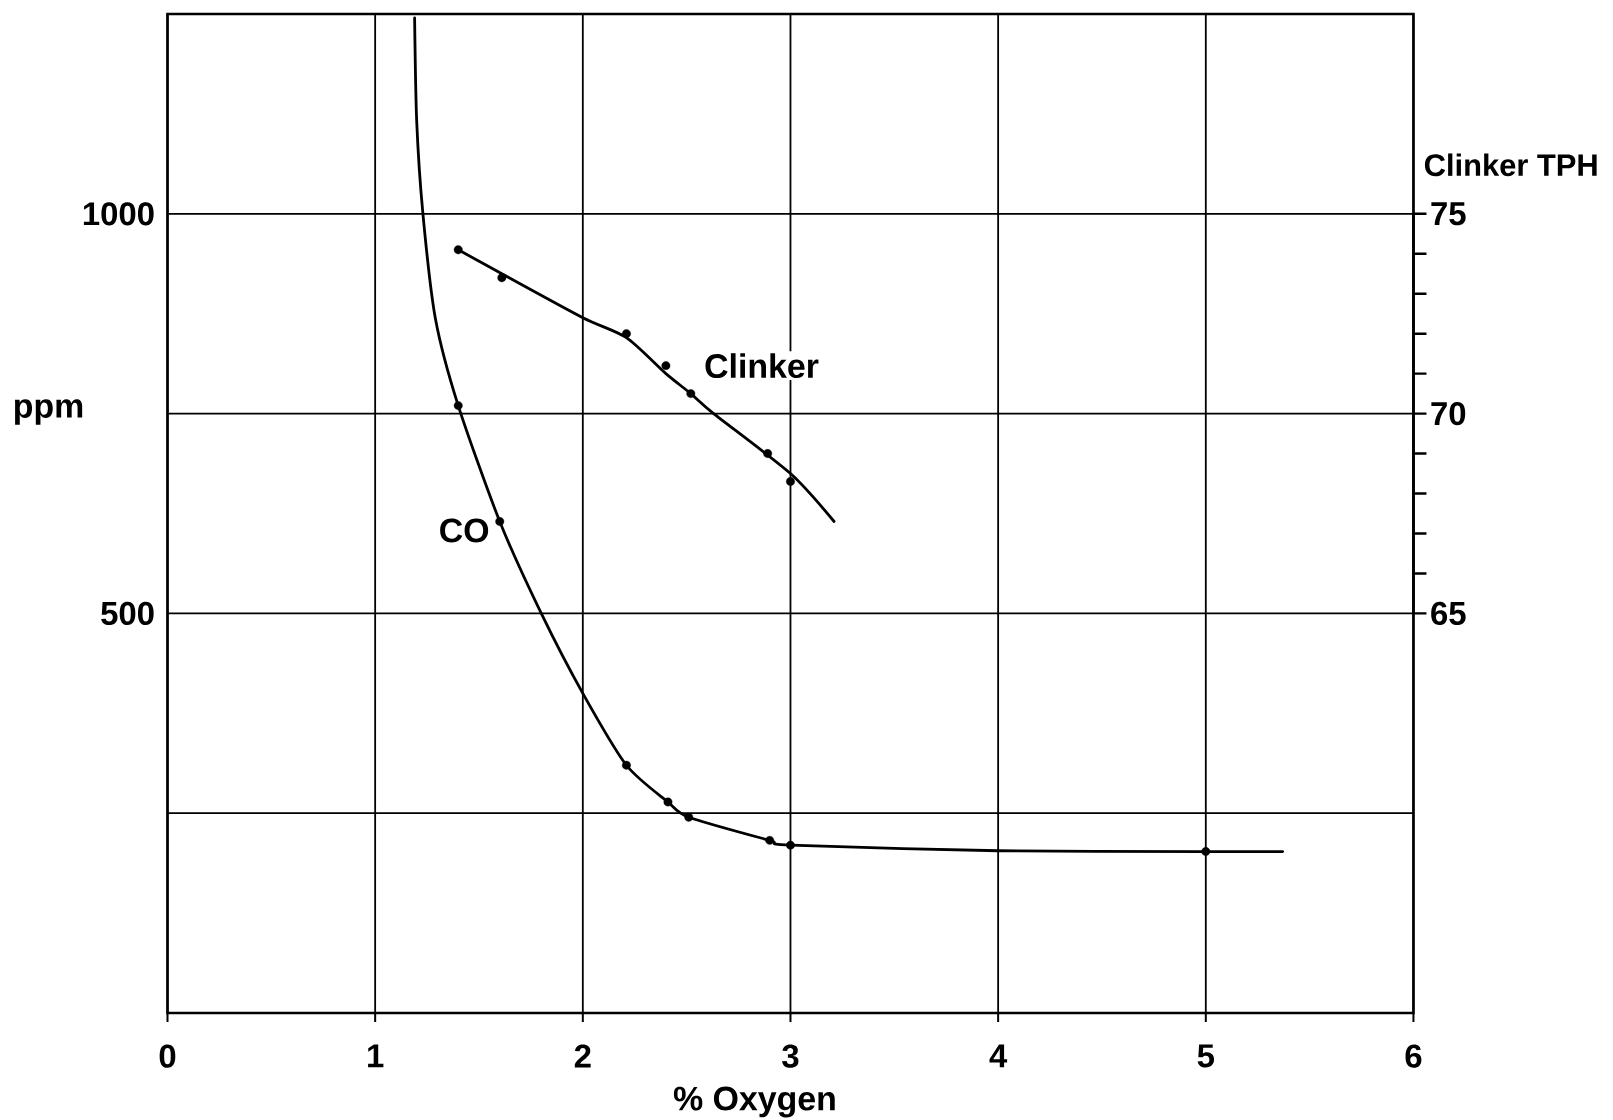 This screenshot has height=1120, width=1613. Describe the element at coordinates (48, 412) in the screenshot. I see `y-axis-title: ppm` at that location.